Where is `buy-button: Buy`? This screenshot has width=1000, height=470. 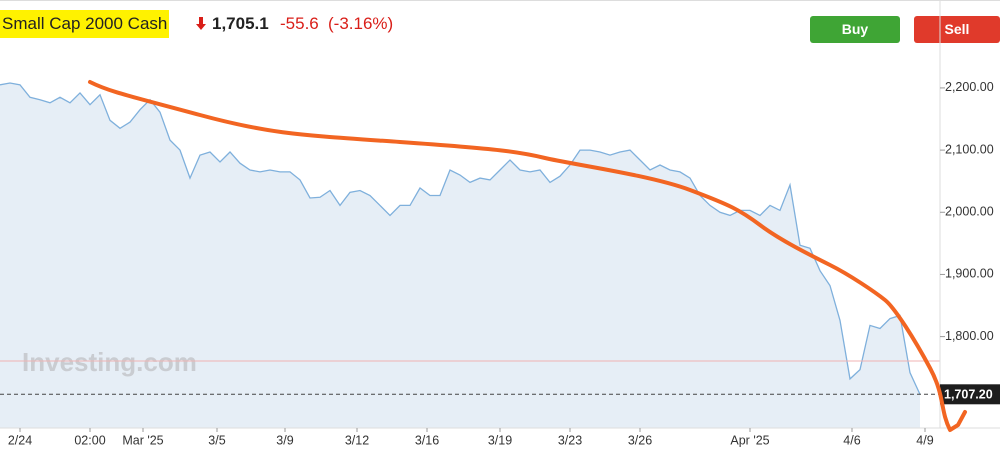 buy-button: Buy is located at coordinates (855, 29).